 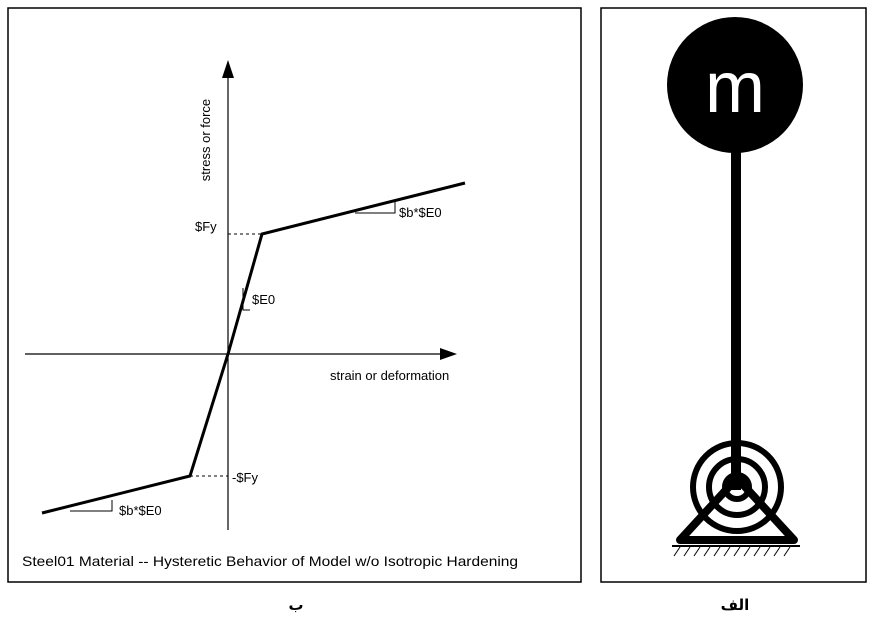 I want to click on fy-label: $Fy, so click(x=206, y=226).